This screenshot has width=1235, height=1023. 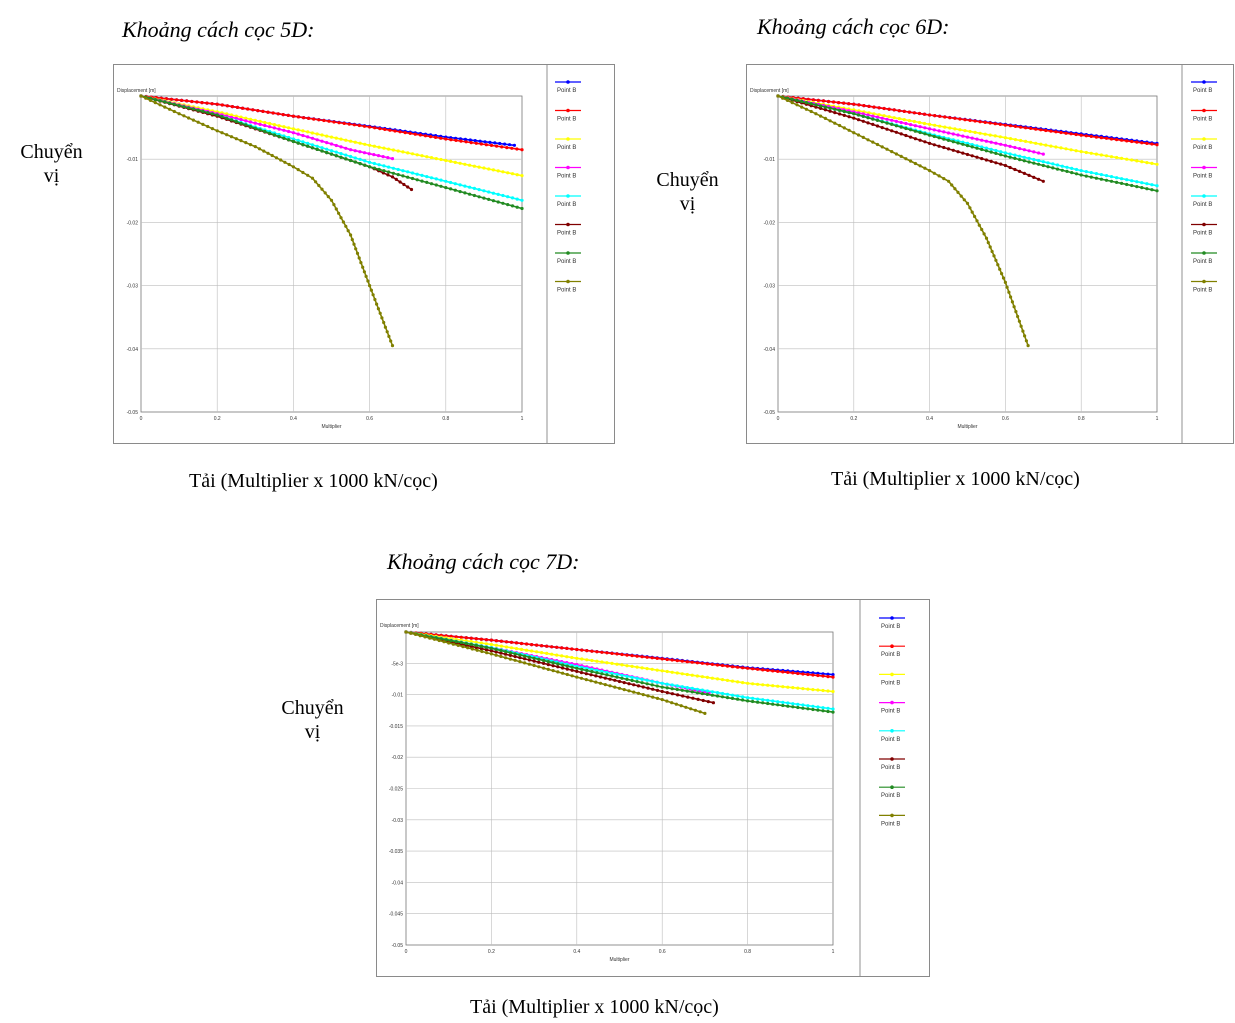 What do you see at coordinates (662, 952) in the screenshot?
I see `x-tick-label: 0.6` at bounding box center [662, 952].